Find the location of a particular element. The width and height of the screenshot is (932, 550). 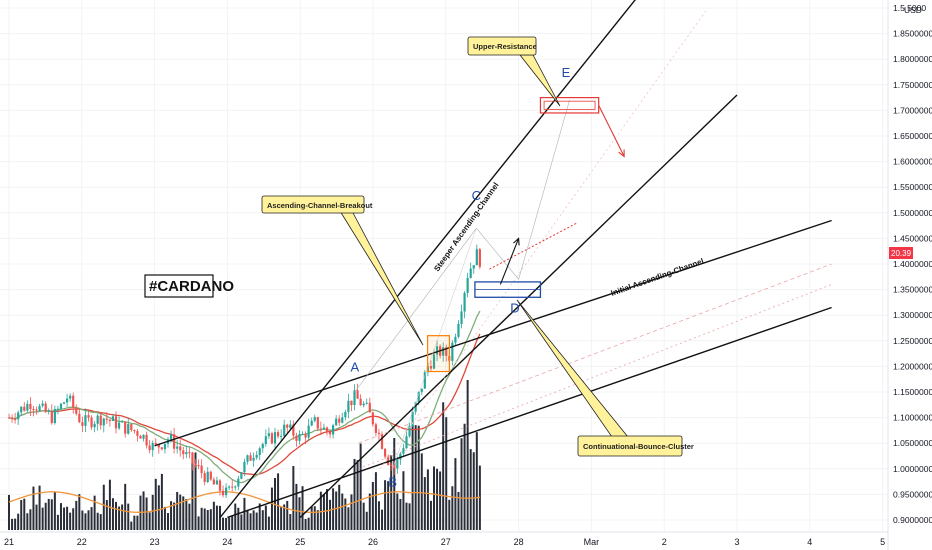

projection-line is located at coordinates (544, 190).